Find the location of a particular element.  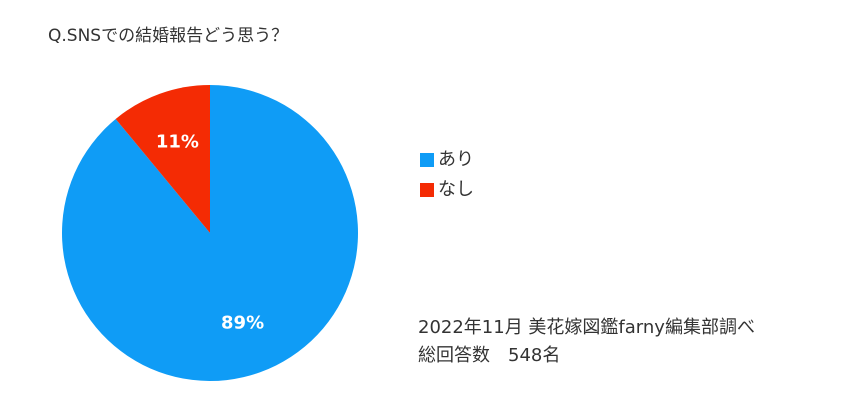

value-label: 89% is located at coordinates (242, 323).